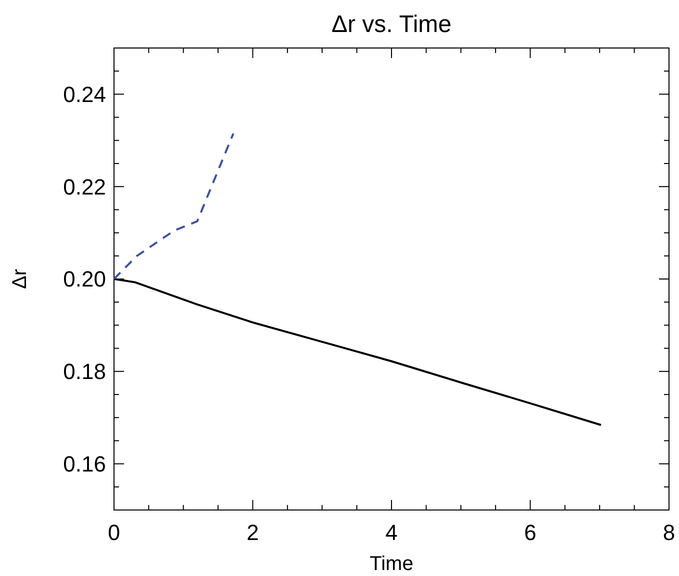 The width and height of the screenshot is (679, 576). What do you see at coordinates (173, 206) in the screenshot?
I see `line-series` at bounding box center [173, 206].